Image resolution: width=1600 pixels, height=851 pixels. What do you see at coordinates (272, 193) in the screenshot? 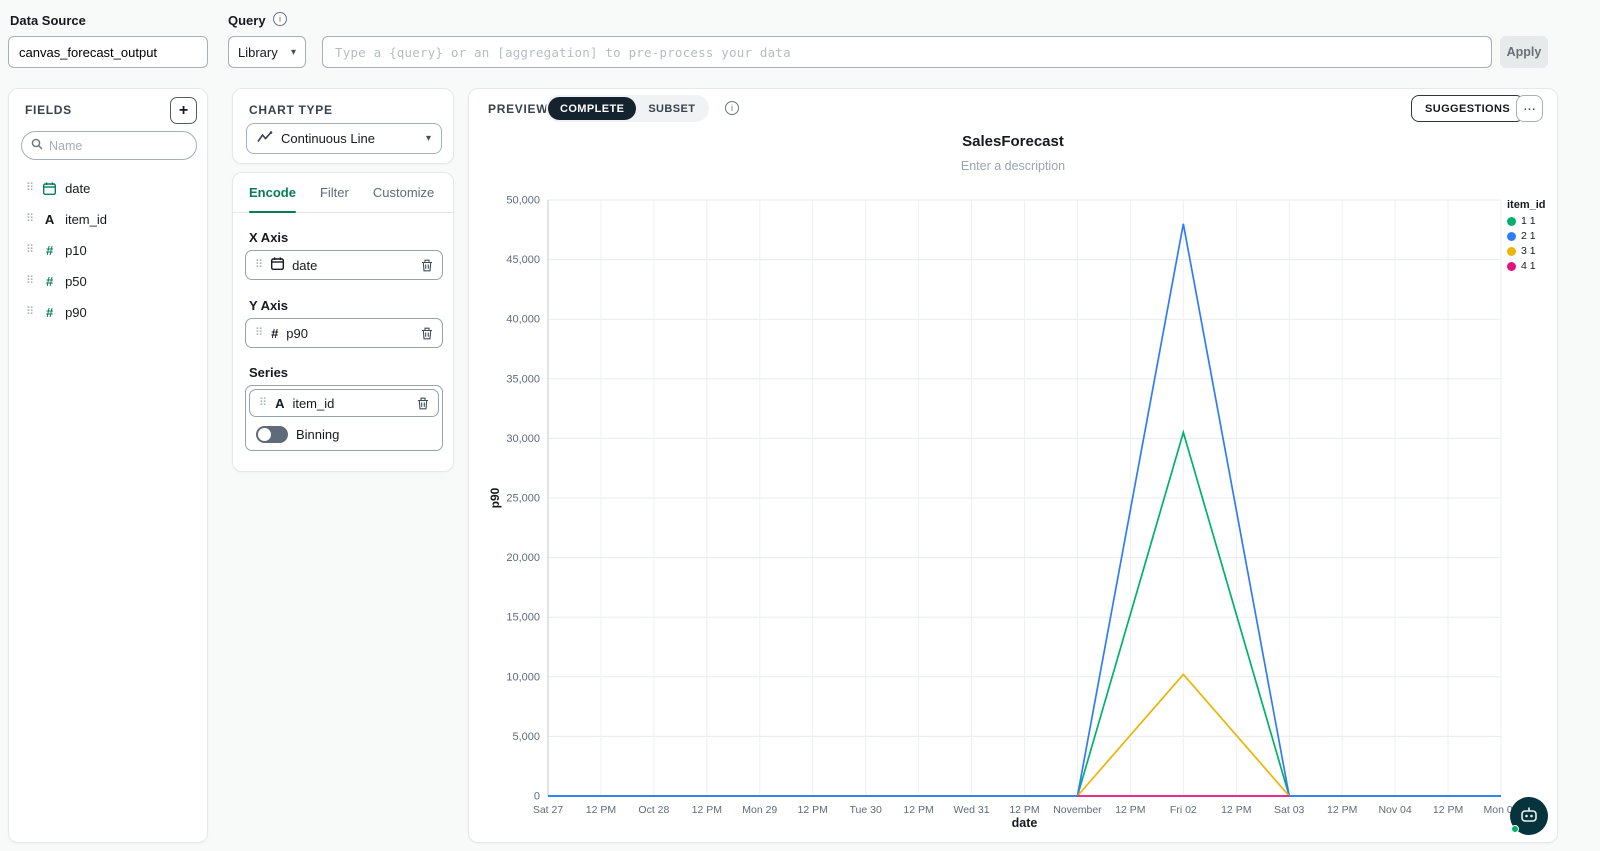
I see `tab-encode: Encode` at bounding box center [272, 193].